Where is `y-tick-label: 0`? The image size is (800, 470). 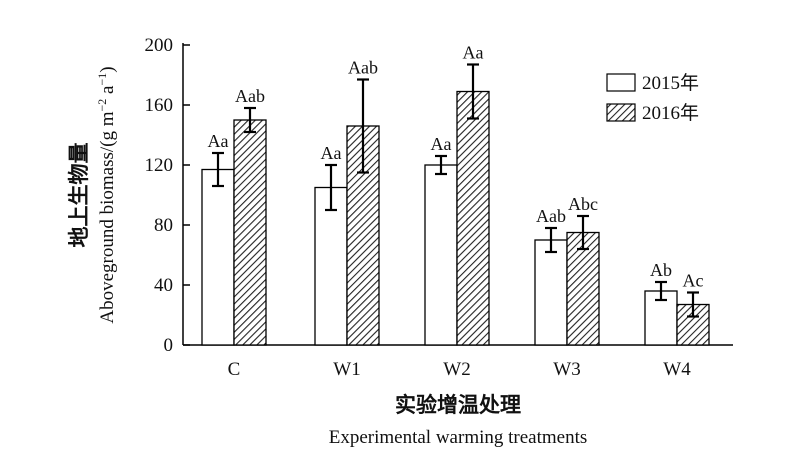 y-tick-label: 0 is located at coordinates (169, 345).